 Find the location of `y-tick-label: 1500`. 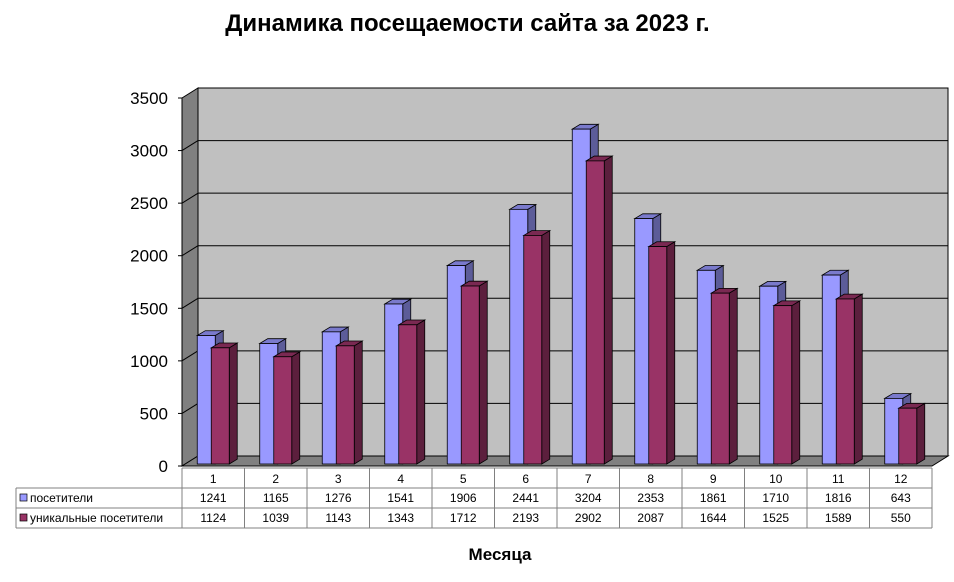

y-tick-label: 1500 is located at coordinates (149, 308).